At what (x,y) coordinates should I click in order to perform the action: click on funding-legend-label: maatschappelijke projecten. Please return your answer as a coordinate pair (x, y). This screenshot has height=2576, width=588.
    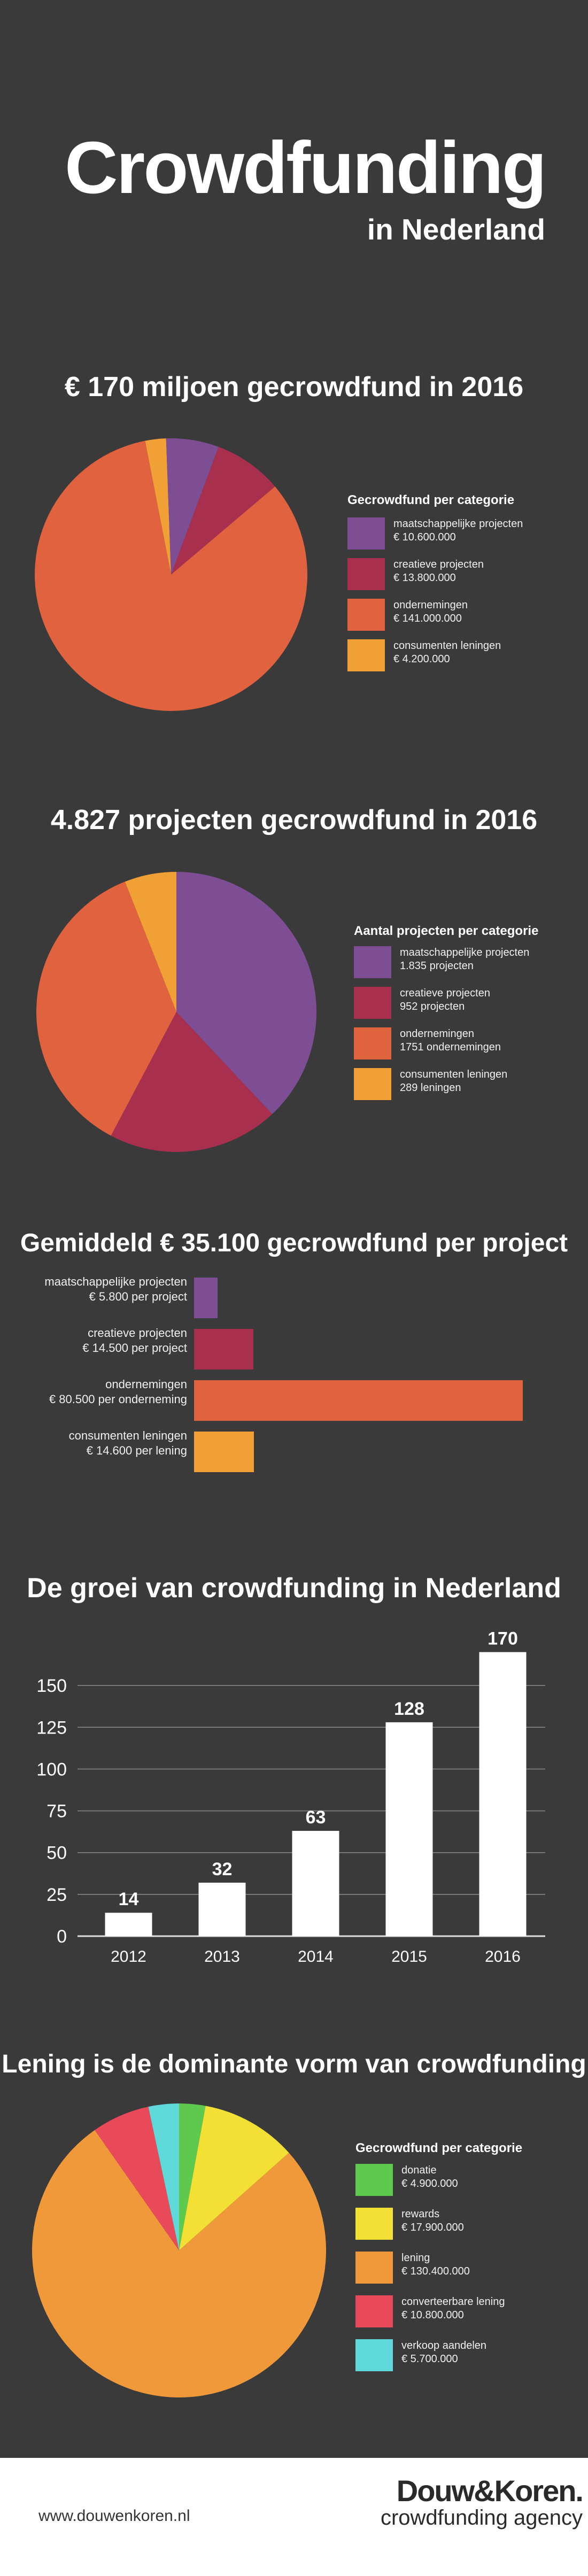
    Looking at the image, I should click on (458, 524).